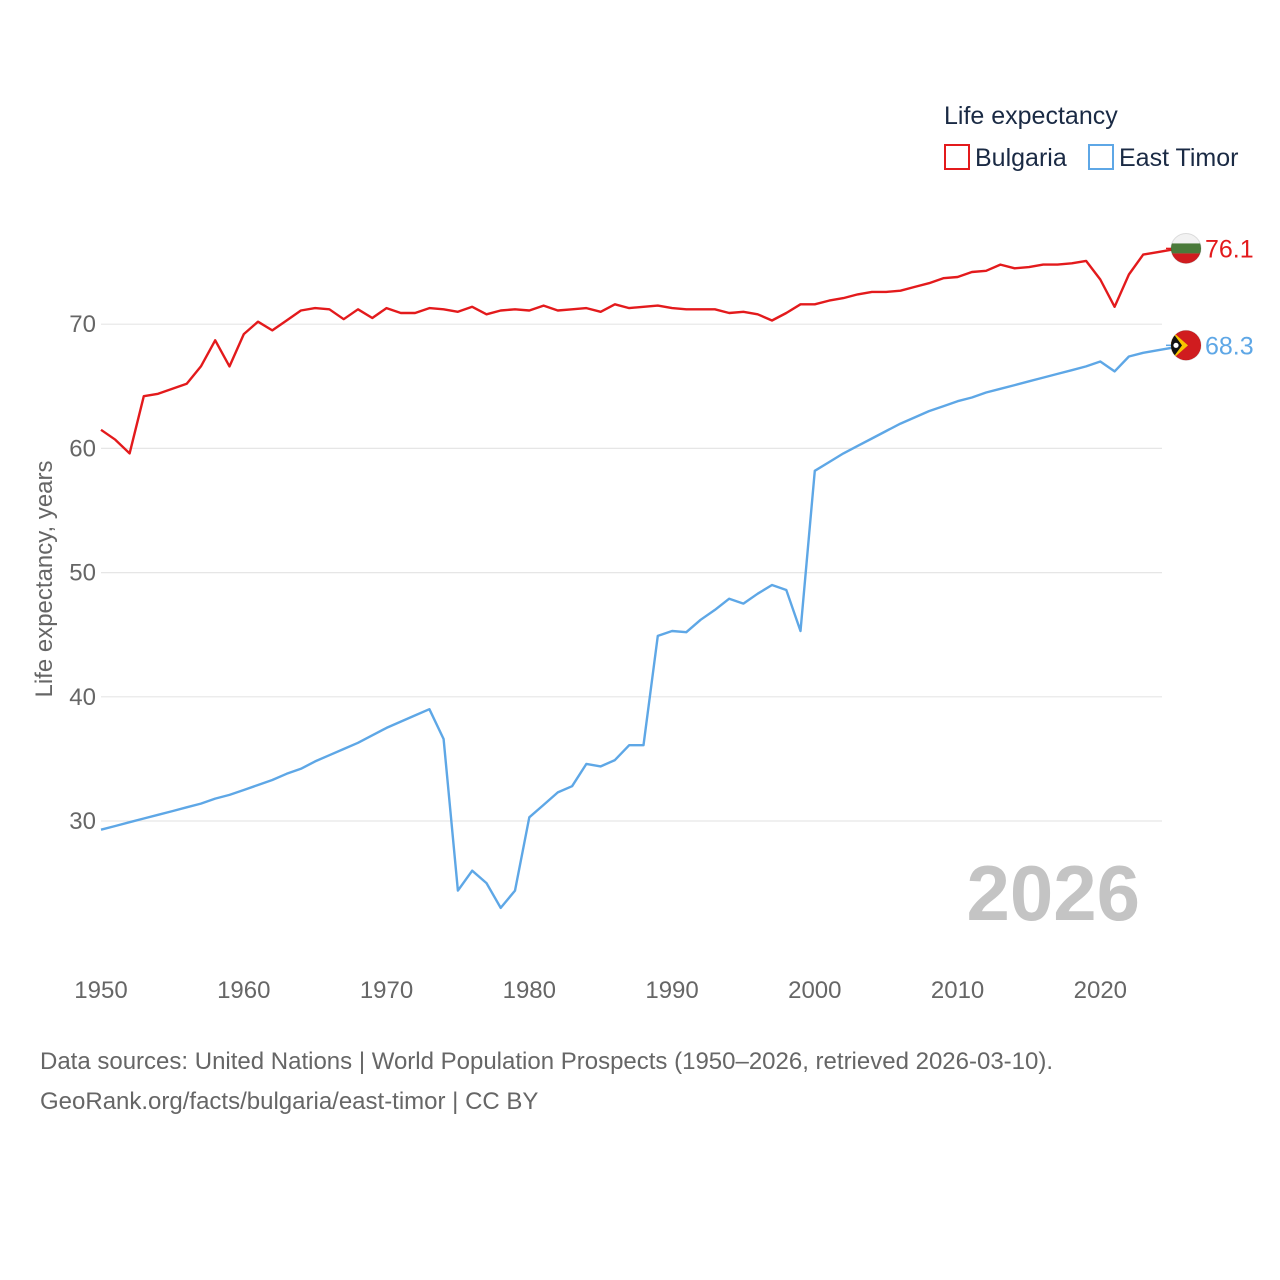 This screenshot has width=1280, height=1280. I want to click on x-tick-label: 2010, so click(957, 990).